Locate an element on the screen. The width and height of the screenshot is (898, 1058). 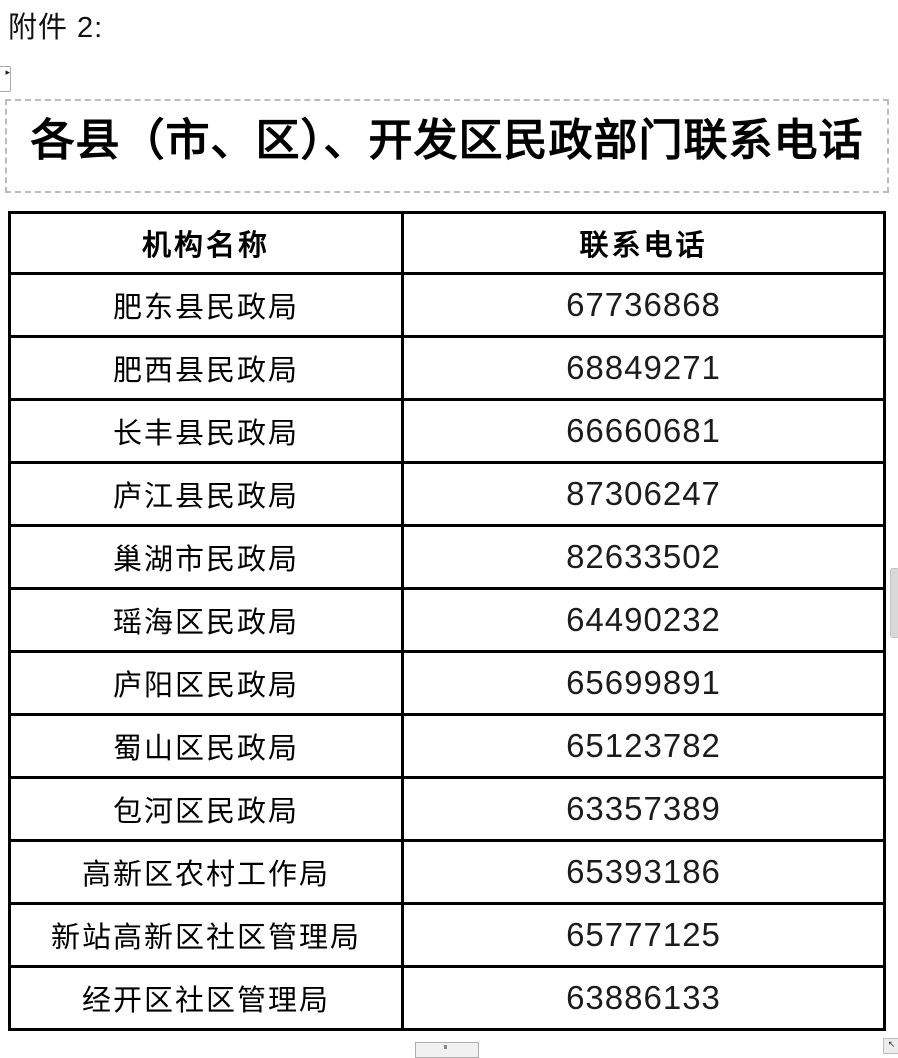
phone-cell: 63886133 is located at coordinates (643, 998).